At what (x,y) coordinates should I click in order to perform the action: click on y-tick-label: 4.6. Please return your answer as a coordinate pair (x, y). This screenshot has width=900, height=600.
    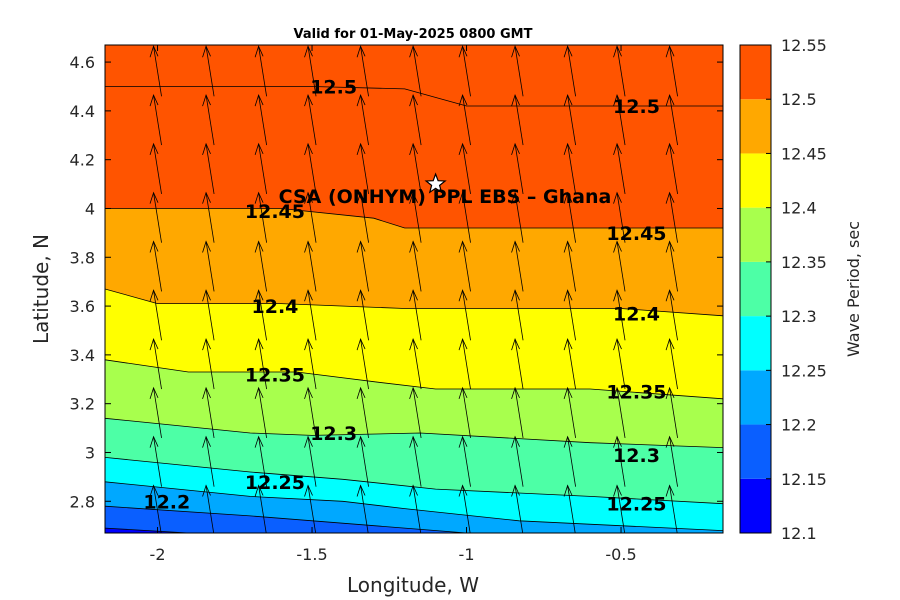
    Looking at the image, I should click on (82, 62).